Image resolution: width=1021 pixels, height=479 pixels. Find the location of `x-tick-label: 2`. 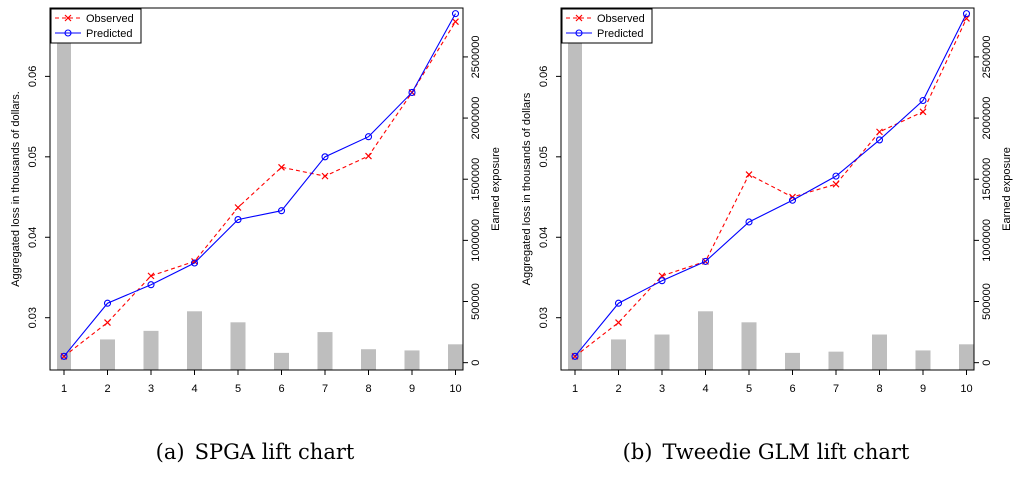

x-tick-label: 2 is located at coordinates (618, 389).